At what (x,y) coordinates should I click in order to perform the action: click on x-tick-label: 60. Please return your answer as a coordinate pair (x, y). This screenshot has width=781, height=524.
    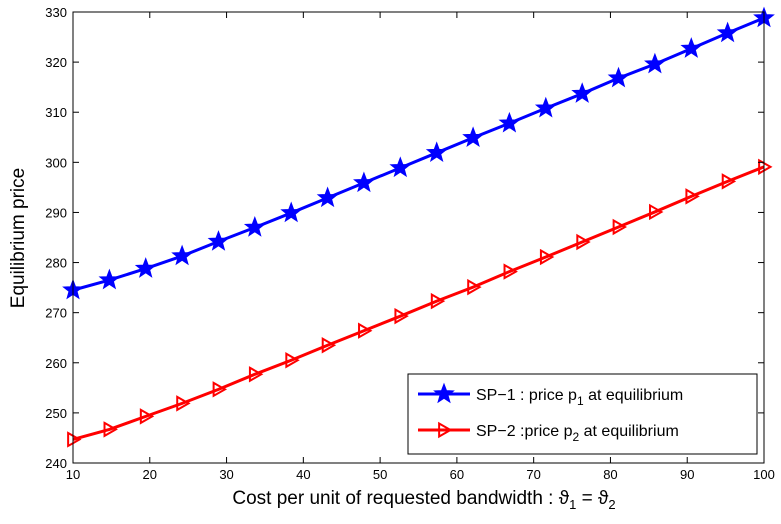
    Looking at the image, I should click on (457, 474).